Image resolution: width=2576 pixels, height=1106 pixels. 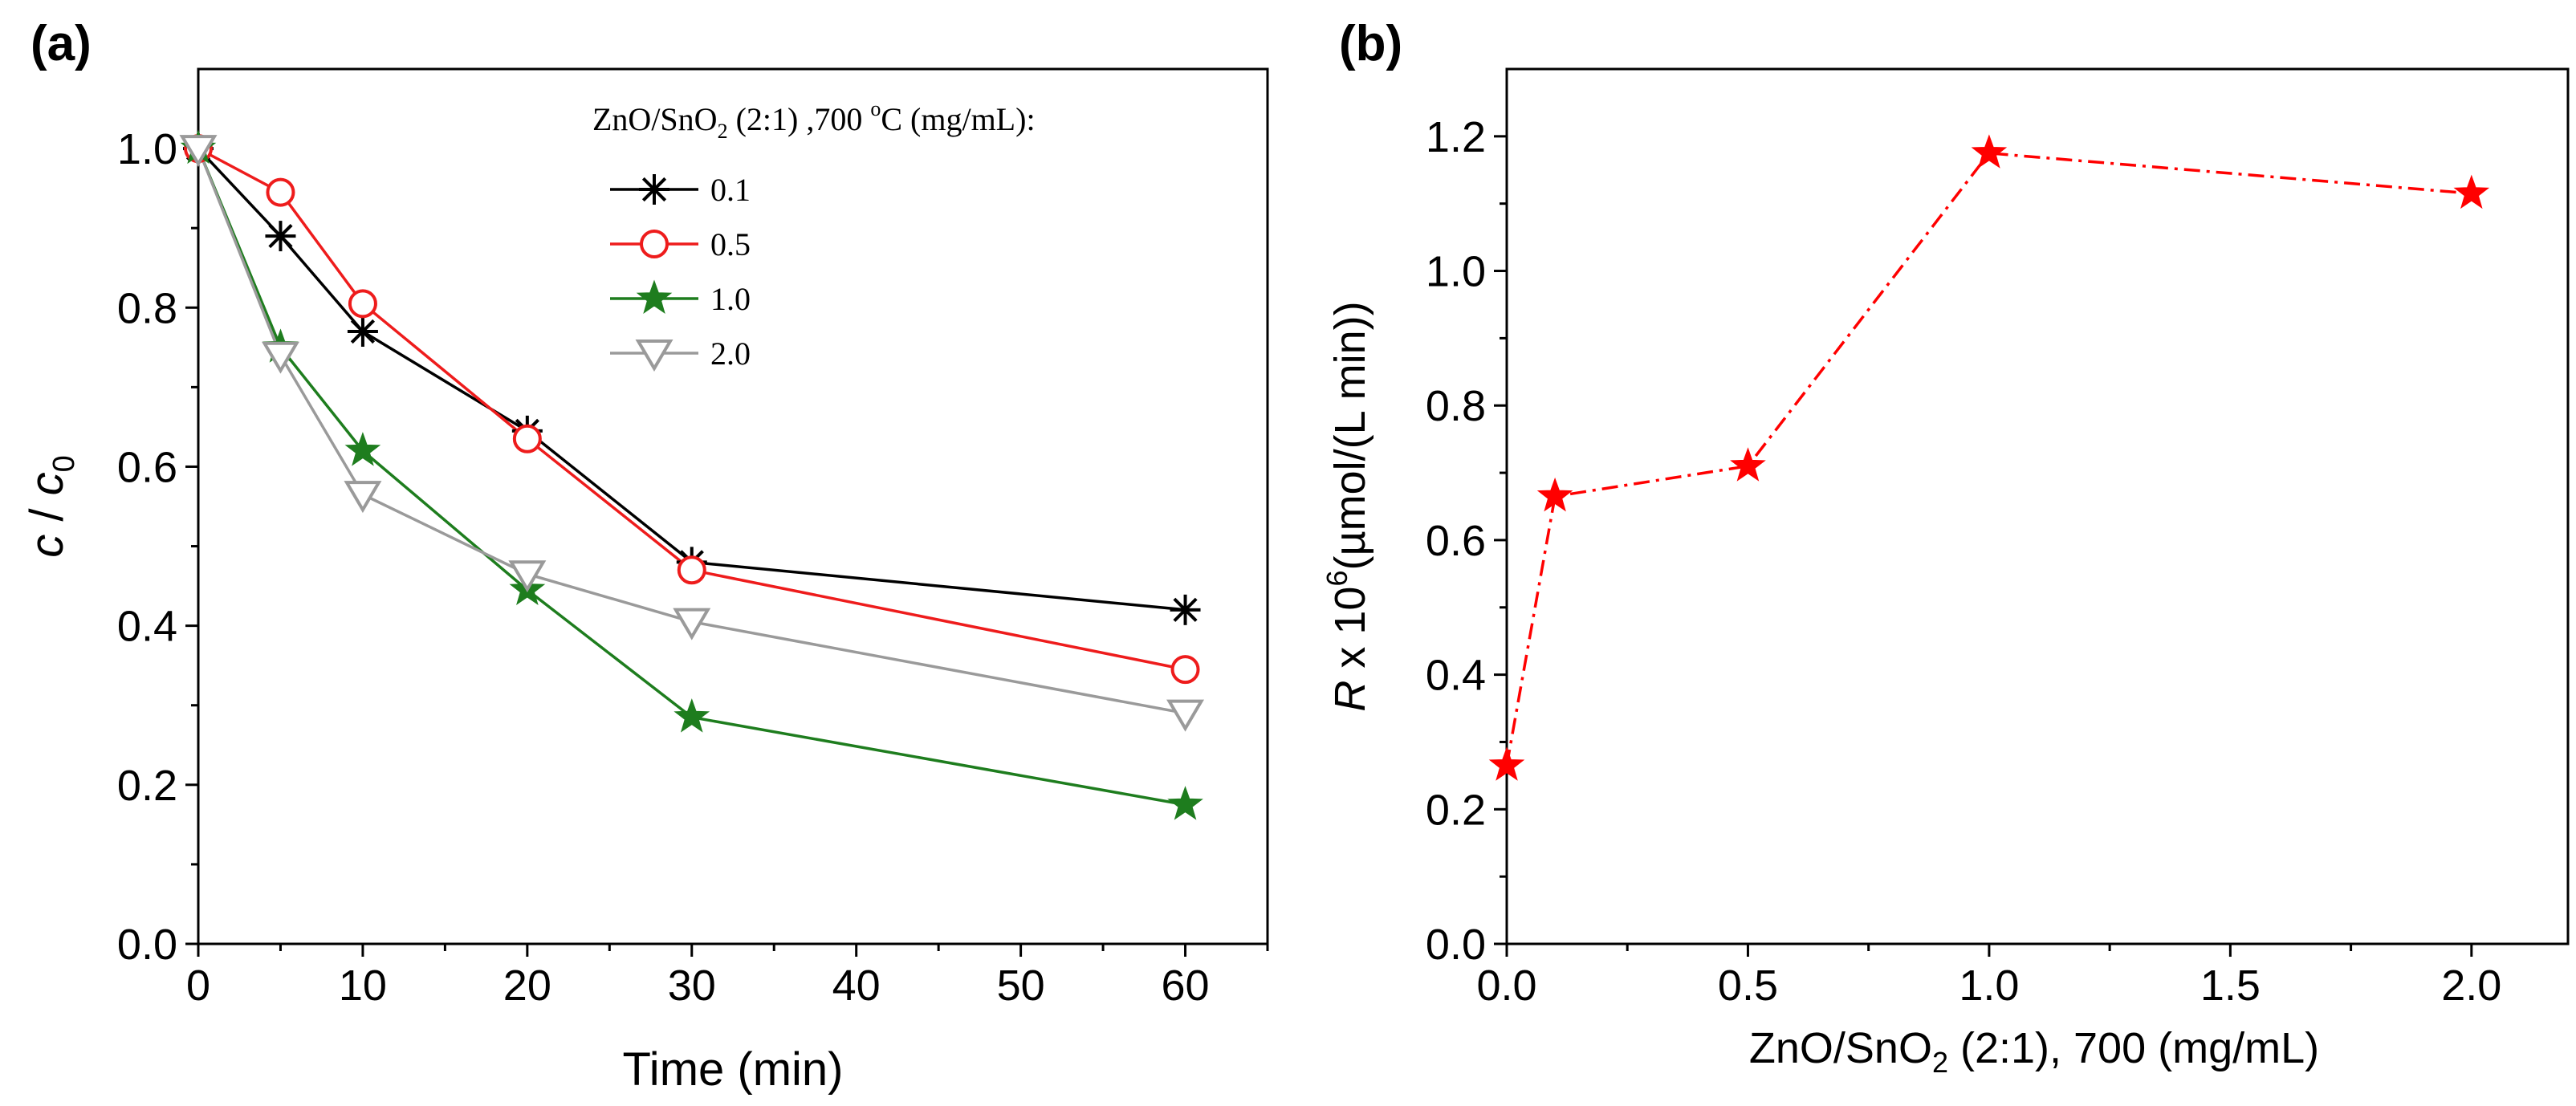 What do you see at coordinates (654, 297) in the screenshot?
I see `legend-marker-1.0` at bounding box center [654, 297].